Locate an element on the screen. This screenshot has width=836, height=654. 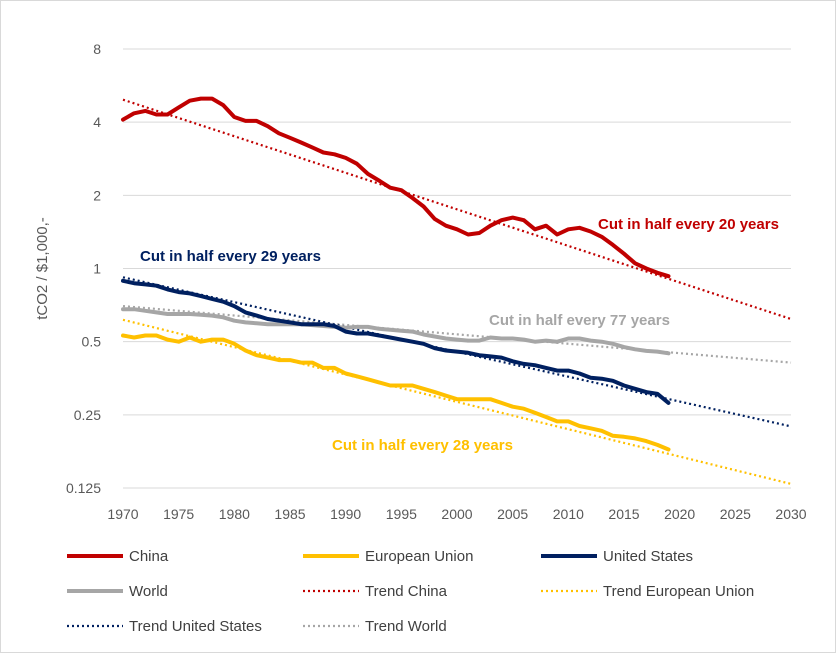
annotation-cut-in-half-every-28-years-3: Cut in half every 28 years is located at coordinates (422, 445).